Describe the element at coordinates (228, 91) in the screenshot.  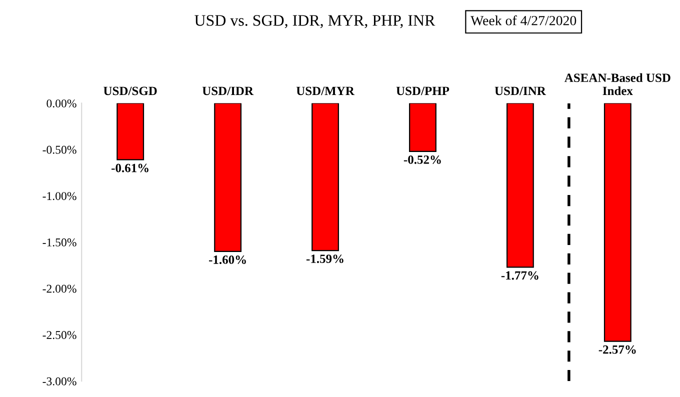
I see `x-tick-label: USD/IDR` at that location.